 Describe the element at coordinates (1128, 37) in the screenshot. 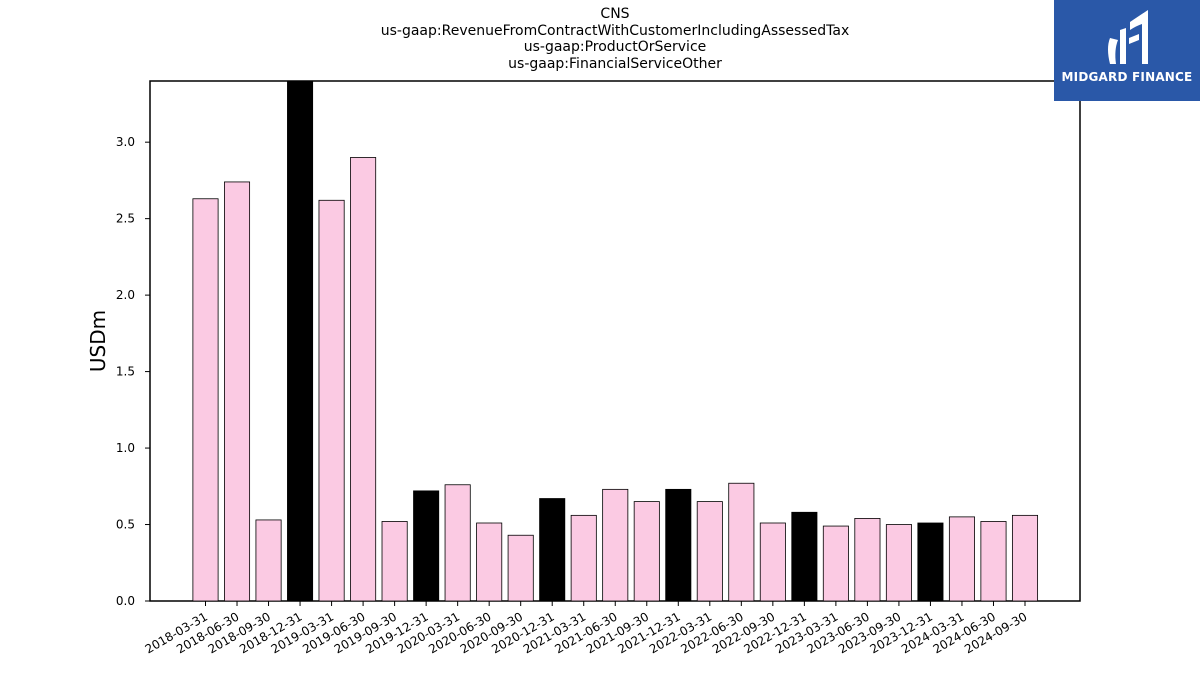

I see `logo-mark-icon` at that location.